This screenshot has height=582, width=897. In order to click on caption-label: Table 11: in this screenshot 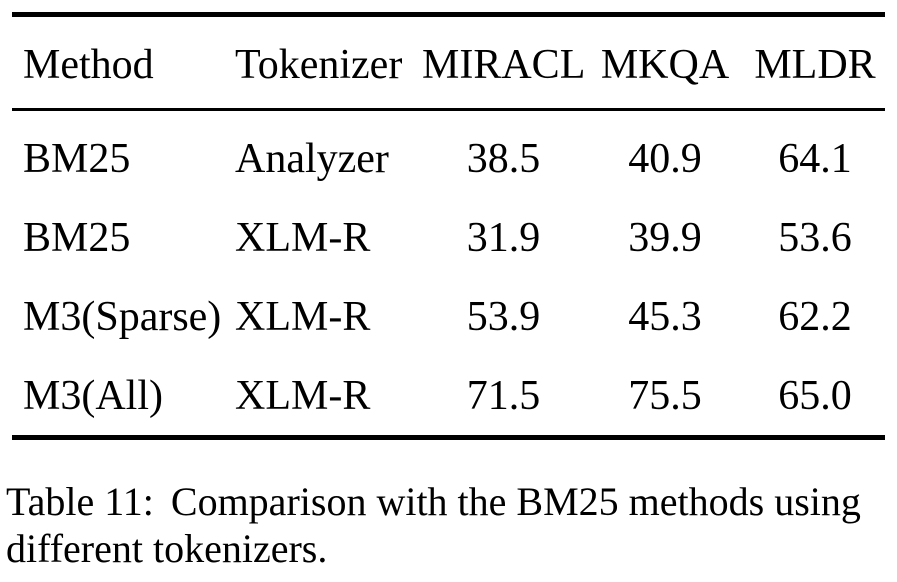, I will do `click(80, 501)`.